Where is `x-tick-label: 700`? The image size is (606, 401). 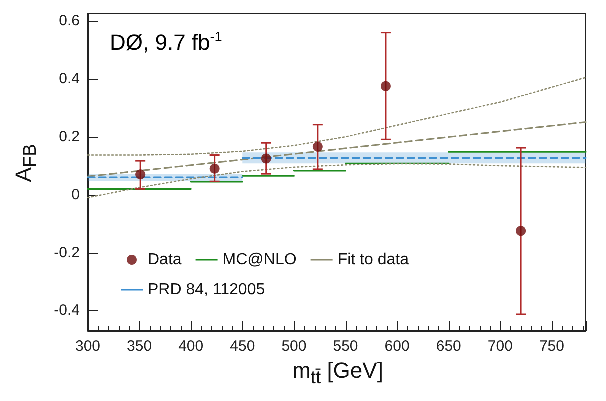
x-tick-label: 700 is located at coordinates (500, 346).